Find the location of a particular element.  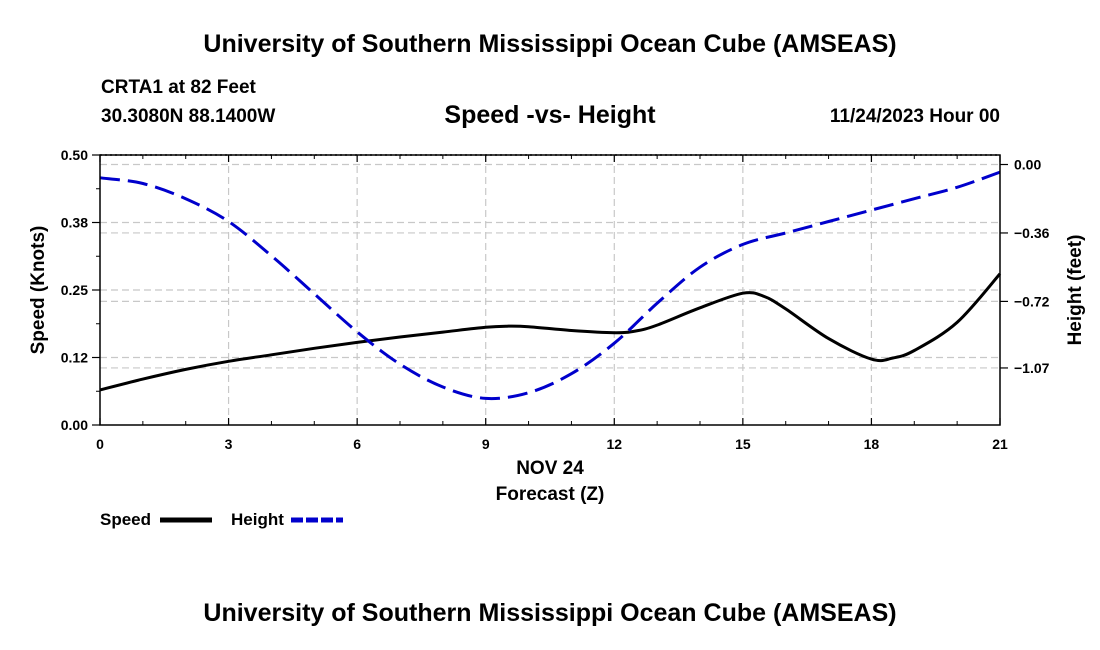

y-tick-label: 0.12 is located at coordinates (74, 358).